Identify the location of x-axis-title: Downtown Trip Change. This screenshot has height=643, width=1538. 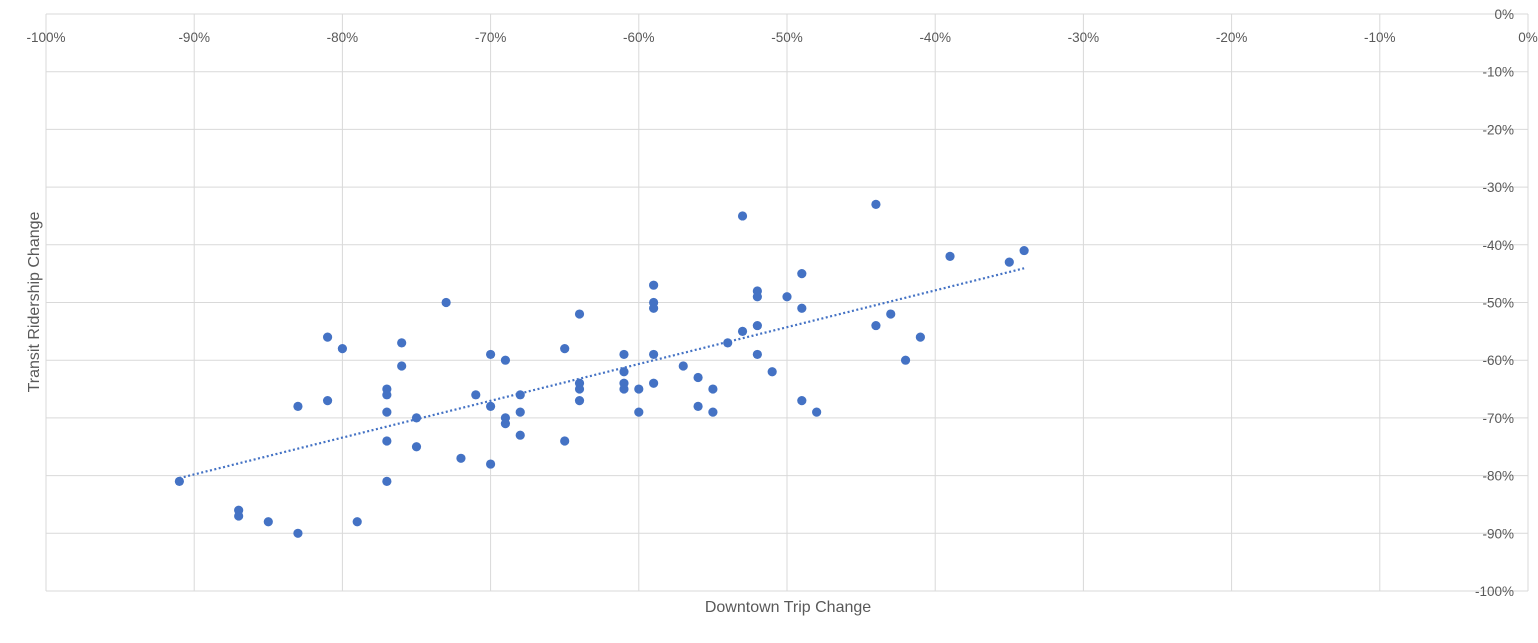
(788, 607).